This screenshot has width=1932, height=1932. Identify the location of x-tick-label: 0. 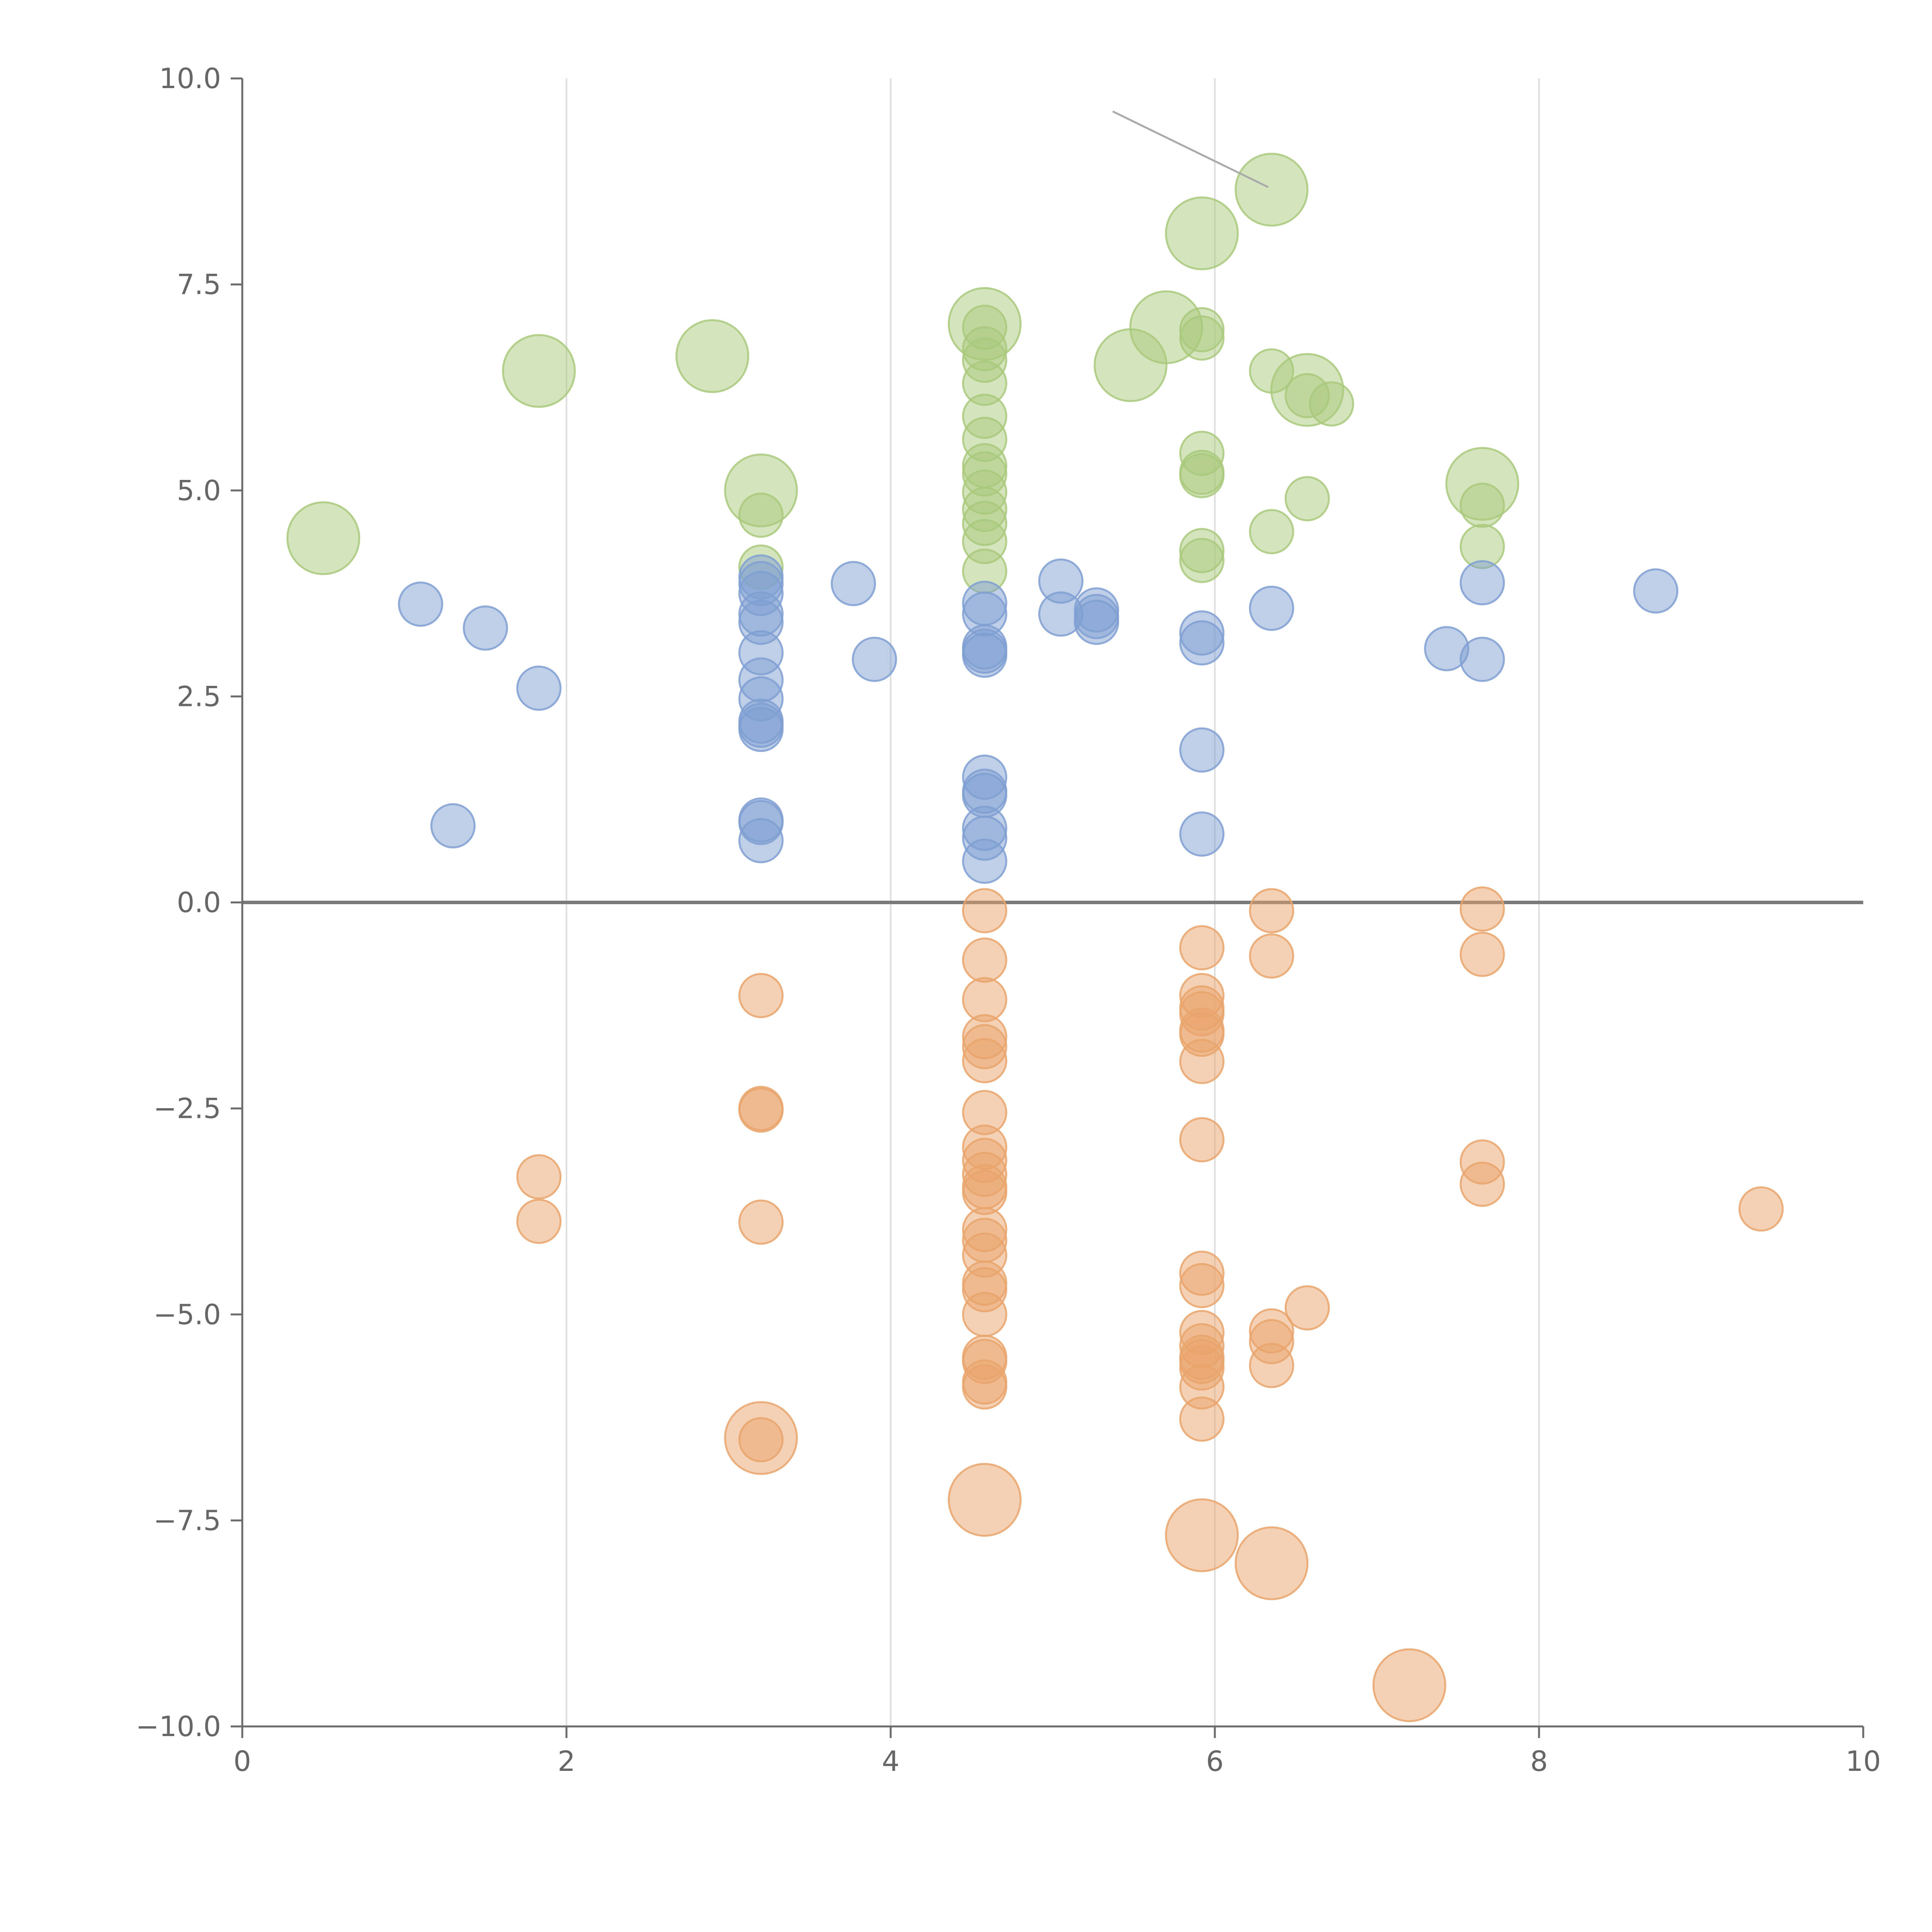
(242, 1761).